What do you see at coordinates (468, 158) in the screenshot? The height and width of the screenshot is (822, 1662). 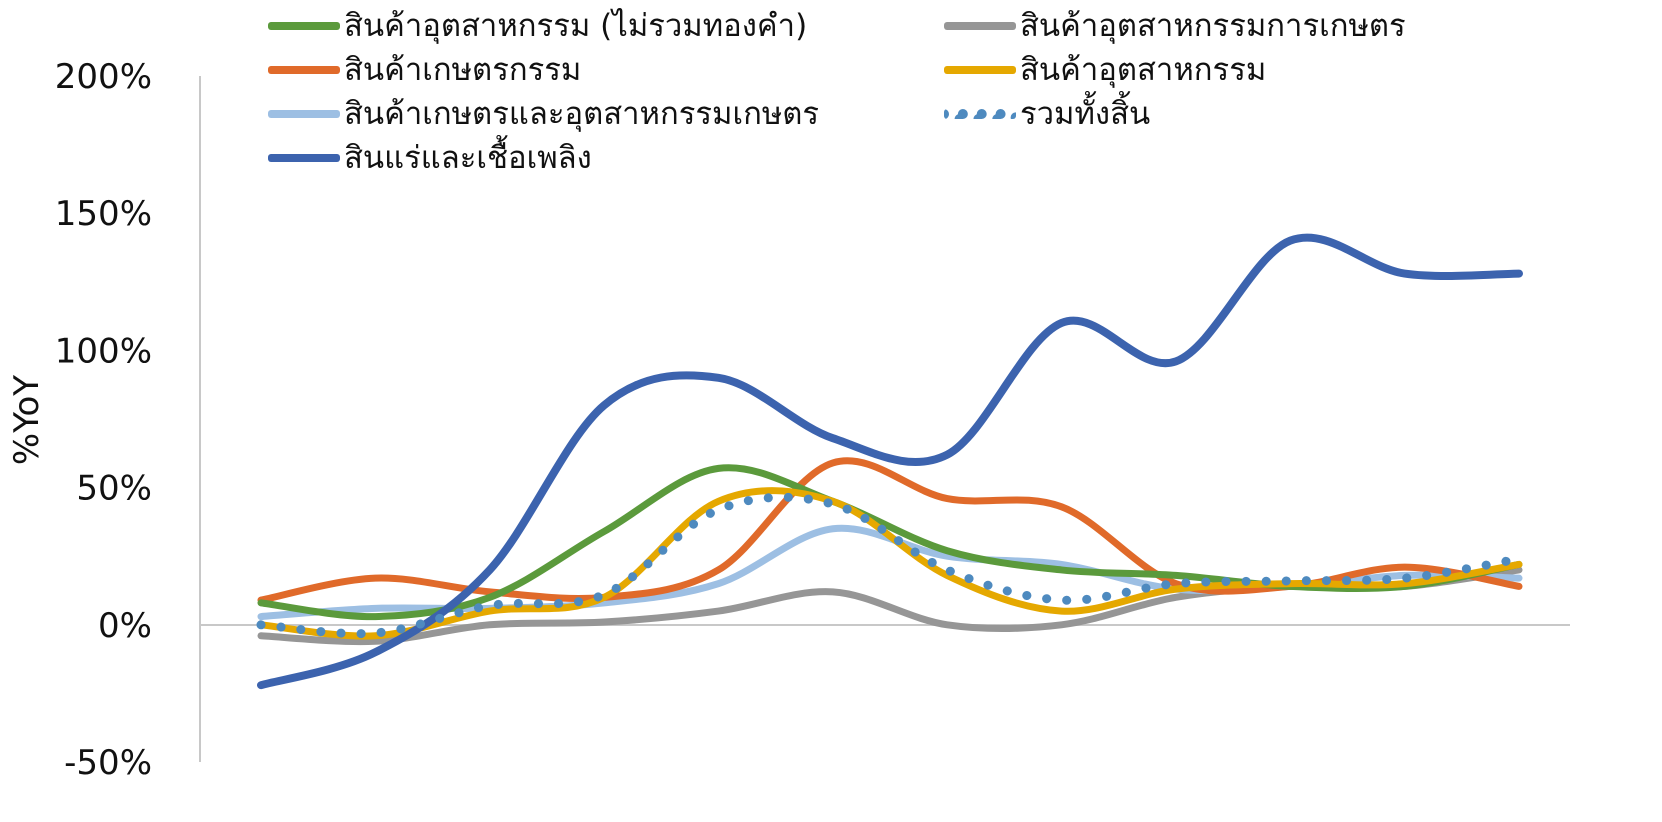 I see `legend-label: สินแร่และเชื้อเพลิง` at bounding box center [468, 158].